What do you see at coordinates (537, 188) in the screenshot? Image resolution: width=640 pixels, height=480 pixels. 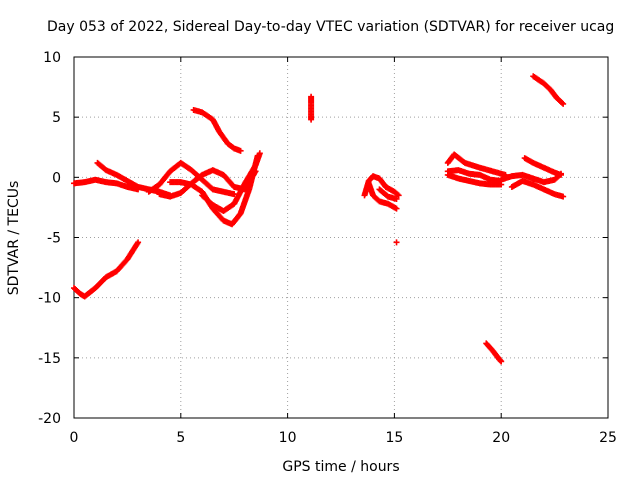 I see `series-track-p` at bounding box center [537, 188].